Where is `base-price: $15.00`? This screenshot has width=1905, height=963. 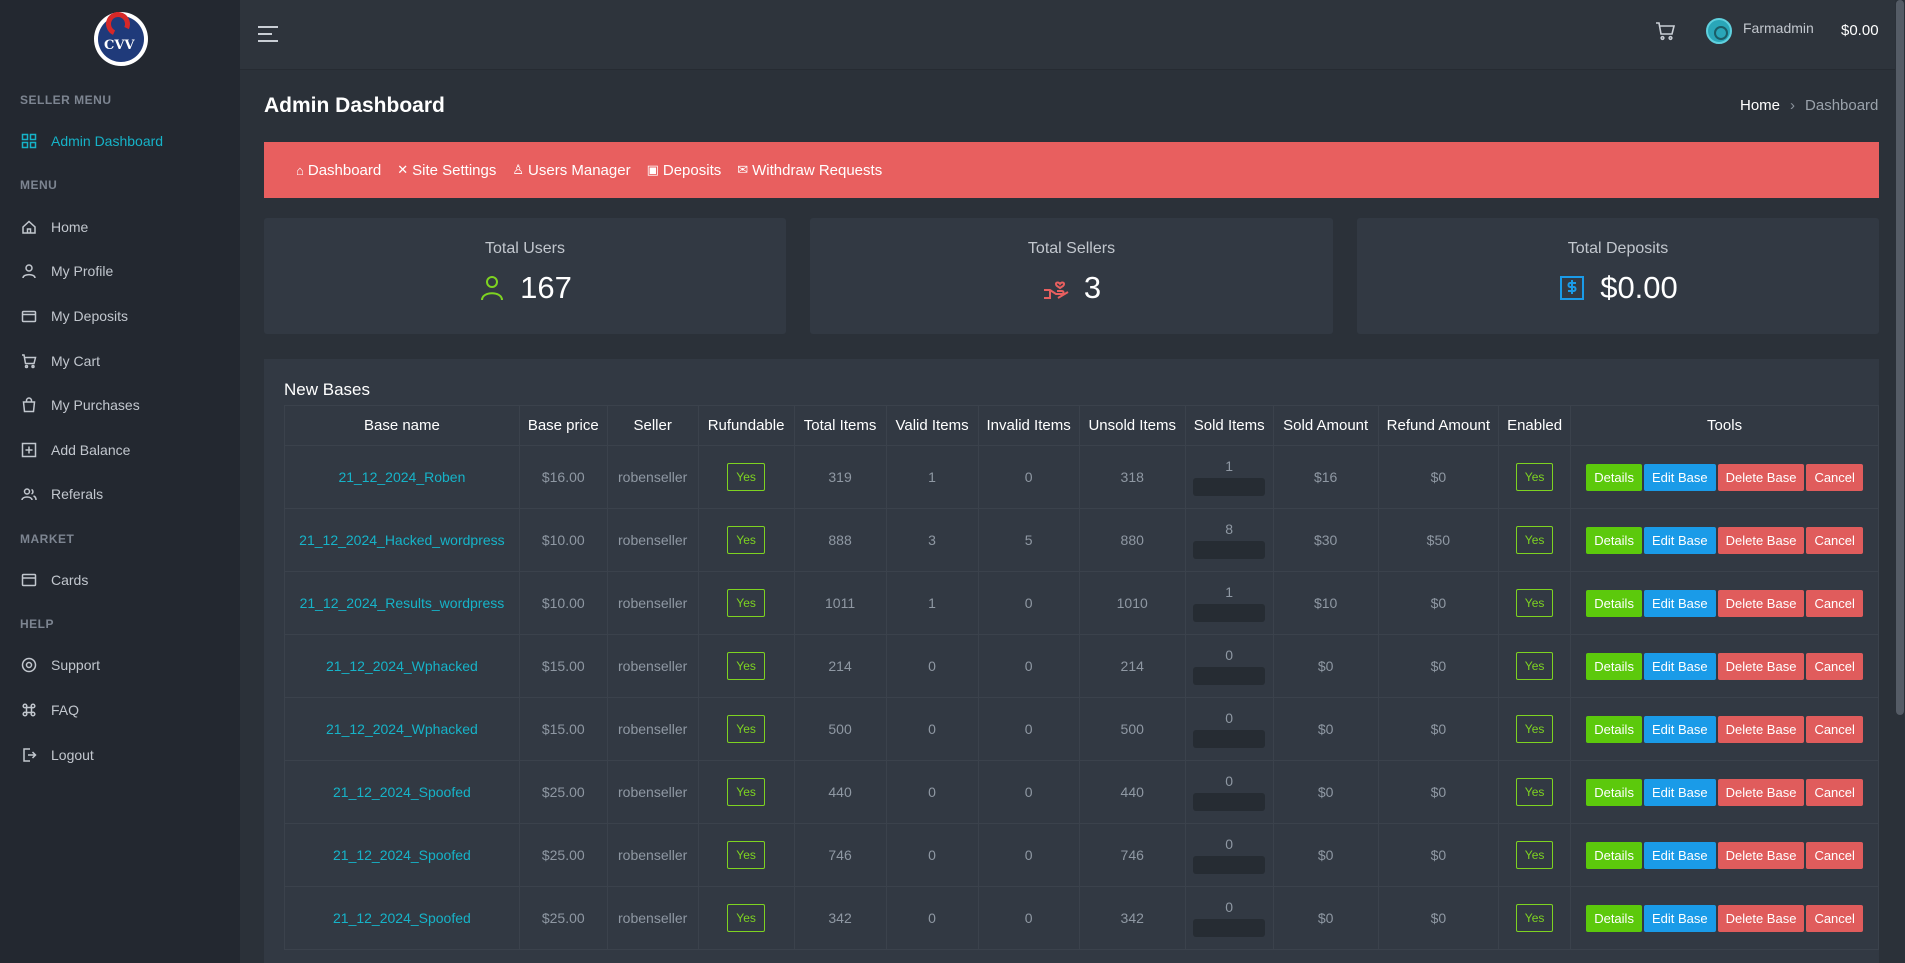
base-price: $15.00 is located at coordinates (563, 729).